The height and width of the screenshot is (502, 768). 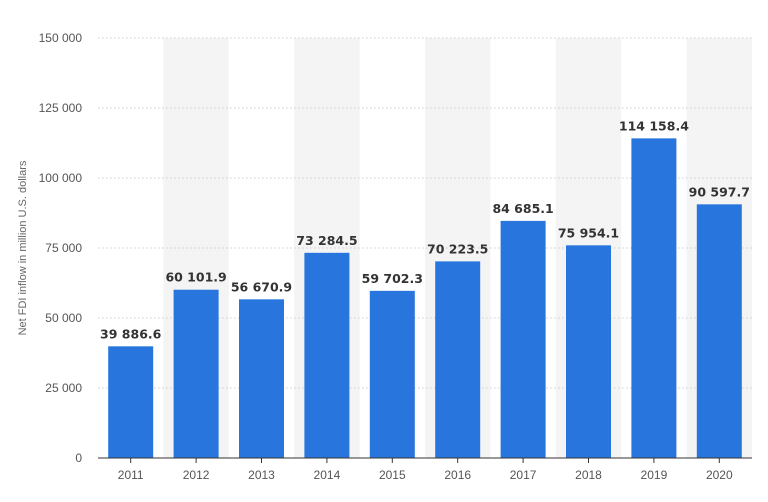 I want to click on x-tick-label-2012: 2012, so click(x=196, y=475).